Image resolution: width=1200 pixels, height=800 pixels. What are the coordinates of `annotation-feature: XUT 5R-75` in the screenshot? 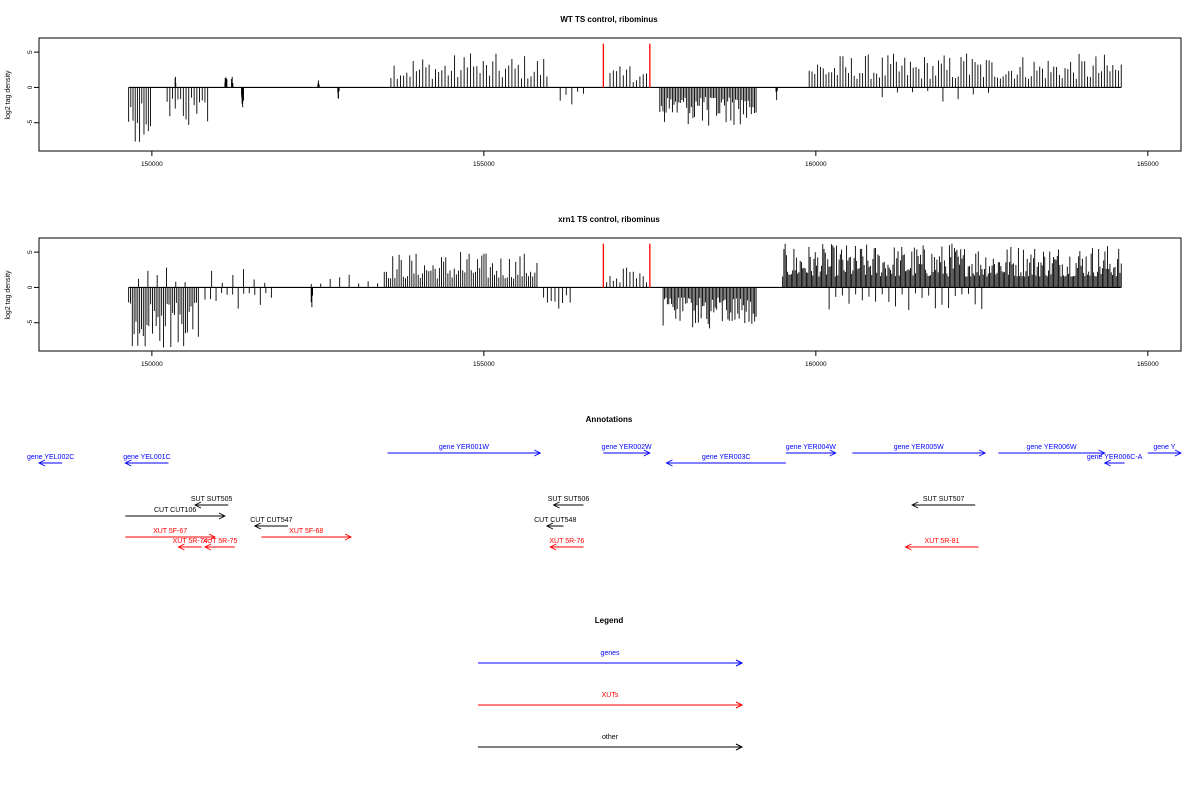 It's located at (219, 544).